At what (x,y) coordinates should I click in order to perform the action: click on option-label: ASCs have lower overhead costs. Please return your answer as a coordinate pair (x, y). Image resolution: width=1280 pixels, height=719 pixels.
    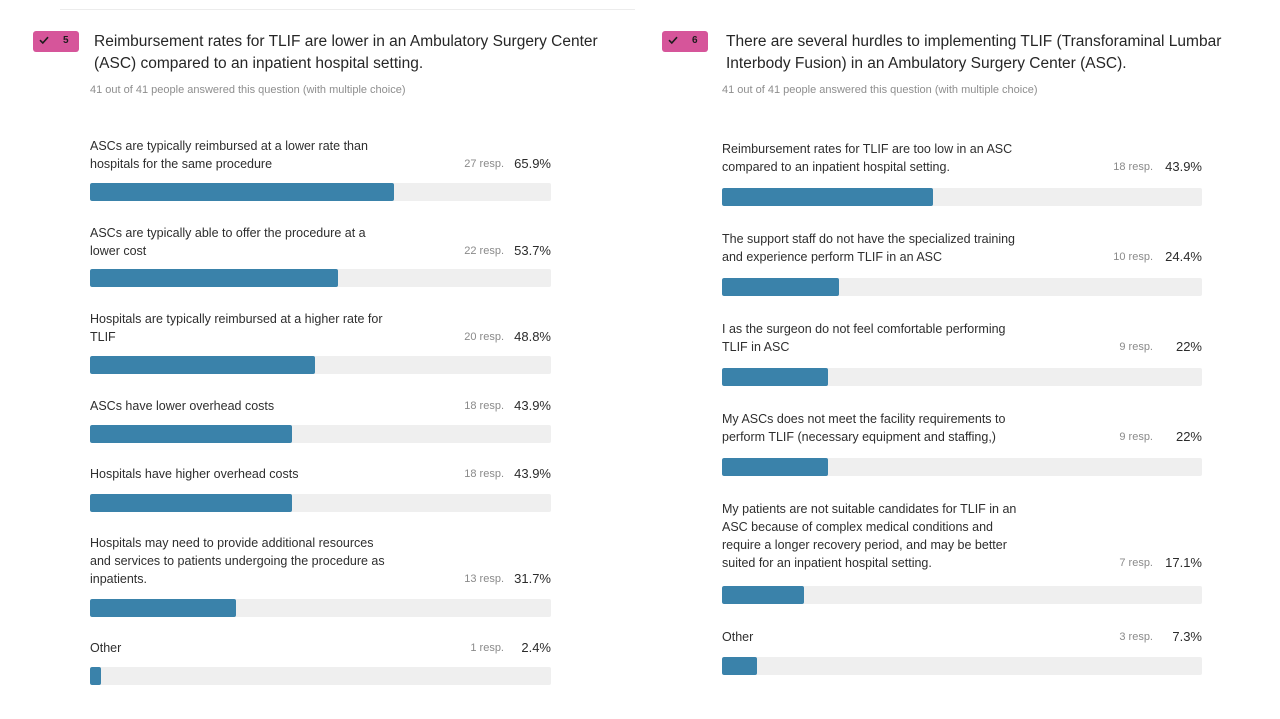
    Looking at the image, I should click on (260, 406).